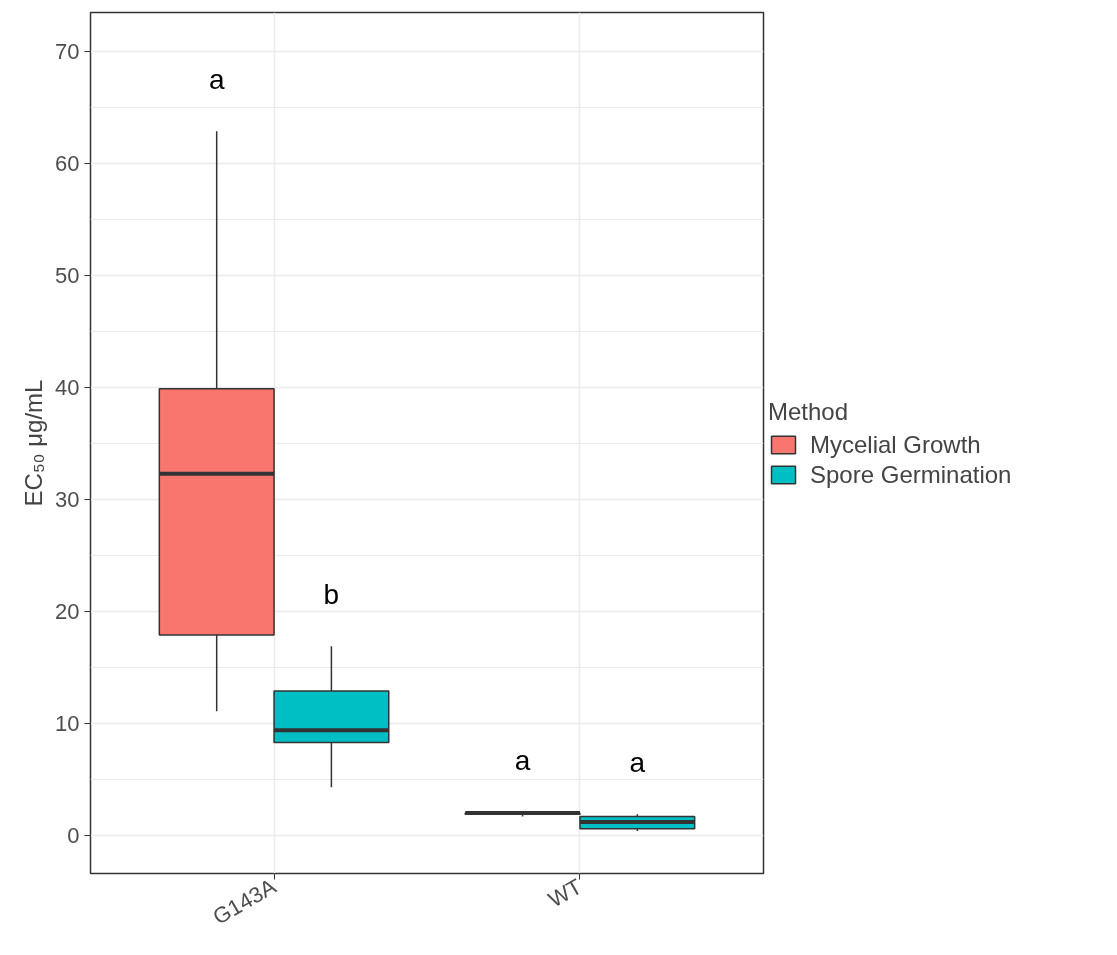  What do you see at coordinates (67, 388) in the screenshot?
I see `y-tick-label: 40` at bounding box center [67, 388].